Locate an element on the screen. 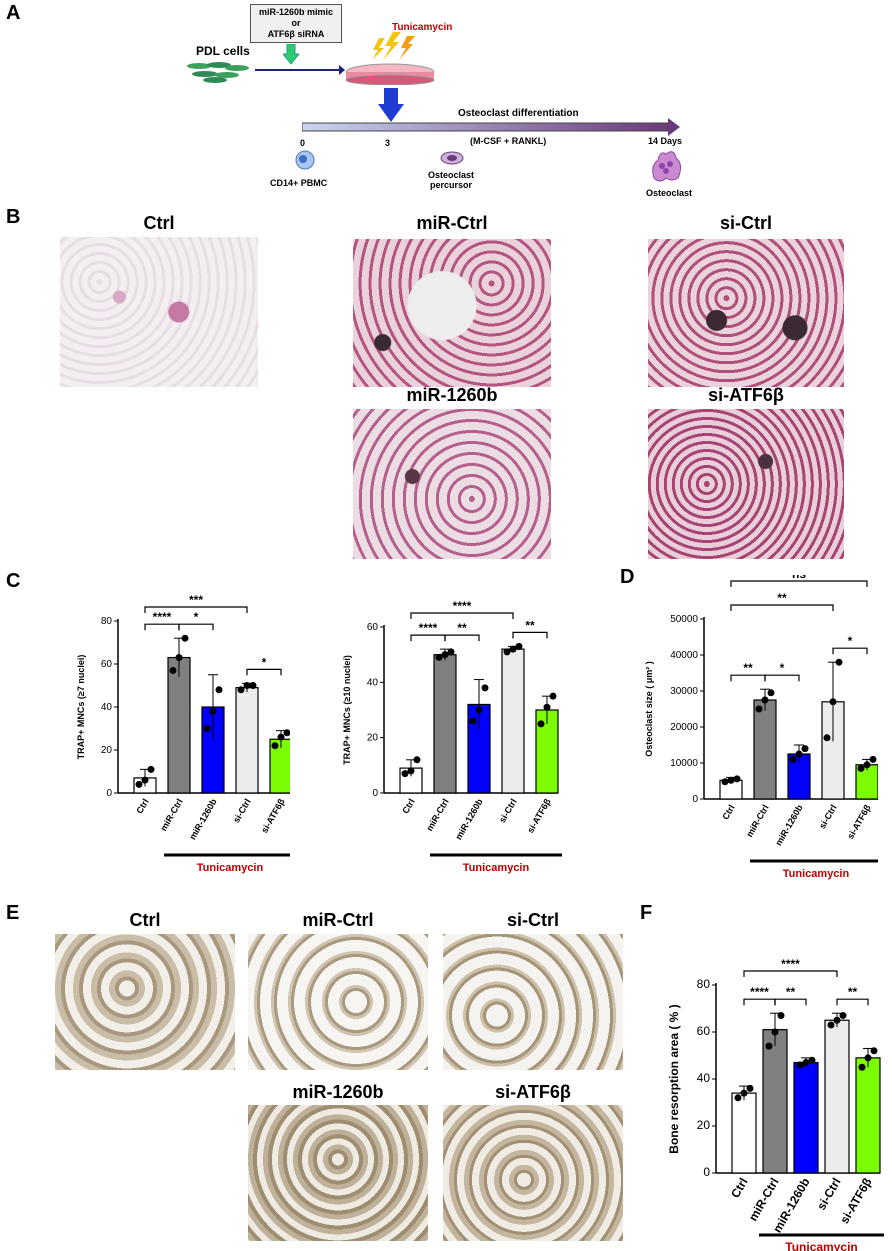 The image size is (892, 1251). y-tick-label: 0 is located at coordinates (706, 1172).